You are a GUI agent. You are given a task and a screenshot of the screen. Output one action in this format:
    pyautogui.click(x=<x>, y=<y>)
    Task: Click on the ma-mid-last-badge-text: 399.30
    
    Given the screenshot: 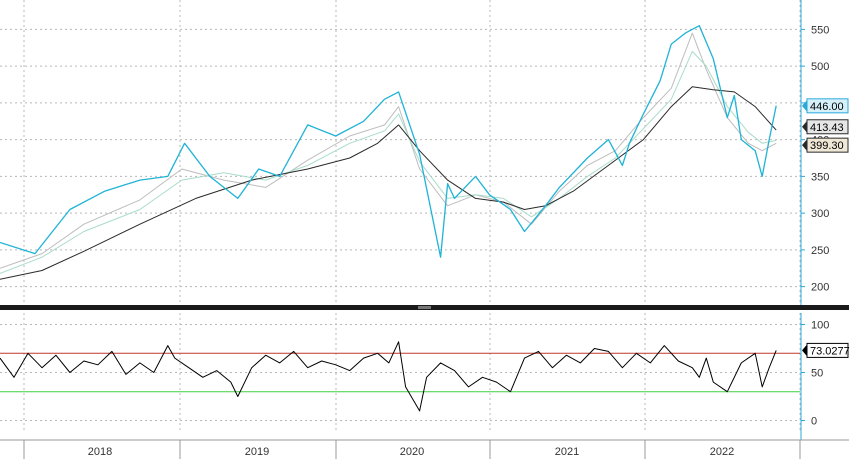 What is the action you would take?
    pyautogui.click(x=827, y=146)
    